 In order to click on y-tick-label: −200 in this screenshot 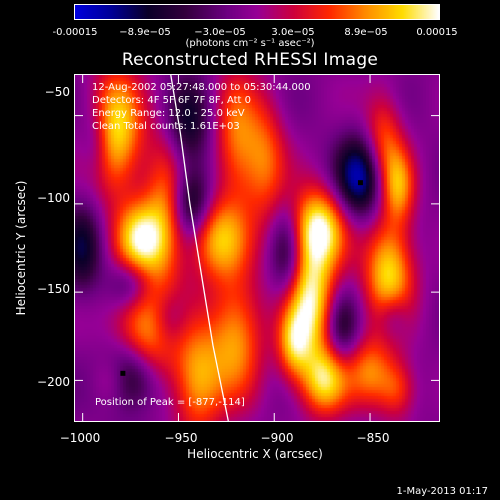, I will do `click(53, 382)`.